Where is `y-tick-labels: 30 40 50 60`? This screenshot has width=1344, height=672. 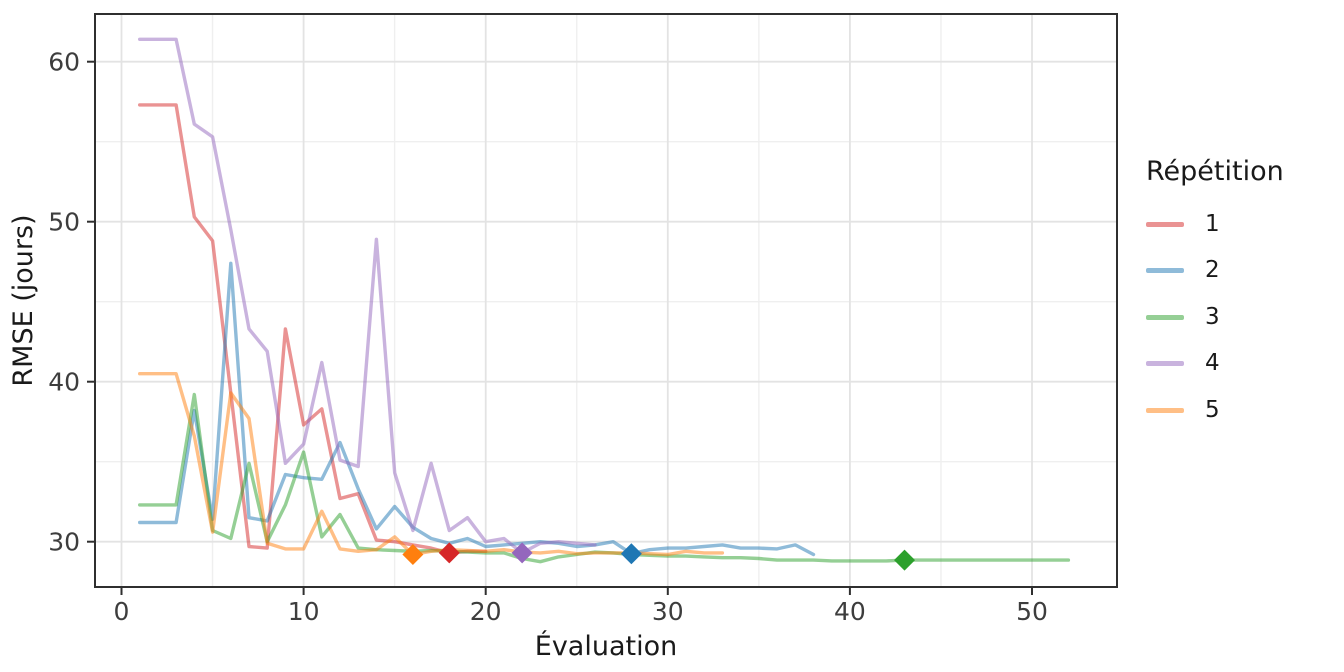
y-tick-labels: 30 40 50 60 is located at coordinates (64, 302).